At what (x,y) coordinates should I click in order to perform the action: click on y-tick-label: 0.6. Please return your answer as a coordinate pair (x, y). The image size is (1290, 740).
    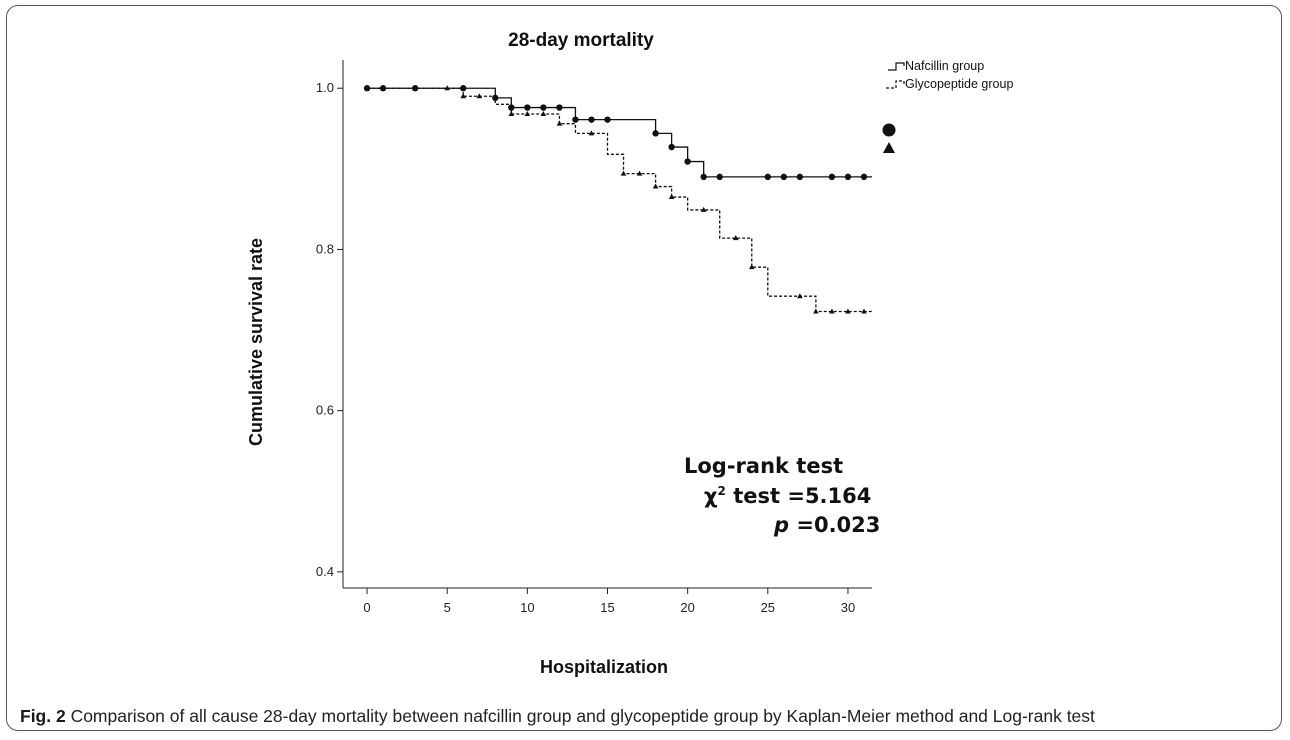
    Looking at the image, I should click on (325, 410).